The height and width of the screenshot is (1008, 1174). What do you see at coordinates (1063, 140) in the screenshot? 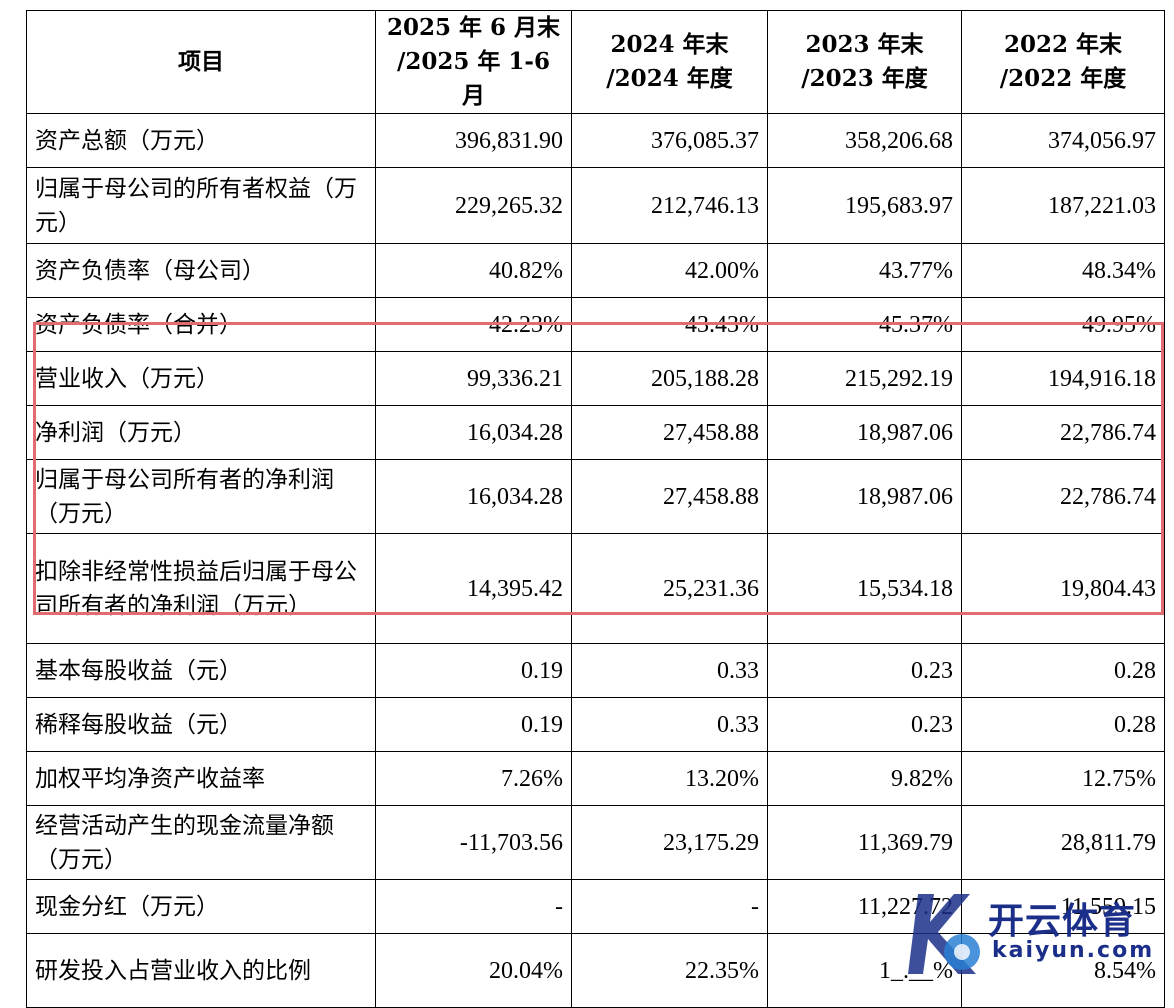
I see `cell-value: 374,056.97` at bounding box center [1063, 140].